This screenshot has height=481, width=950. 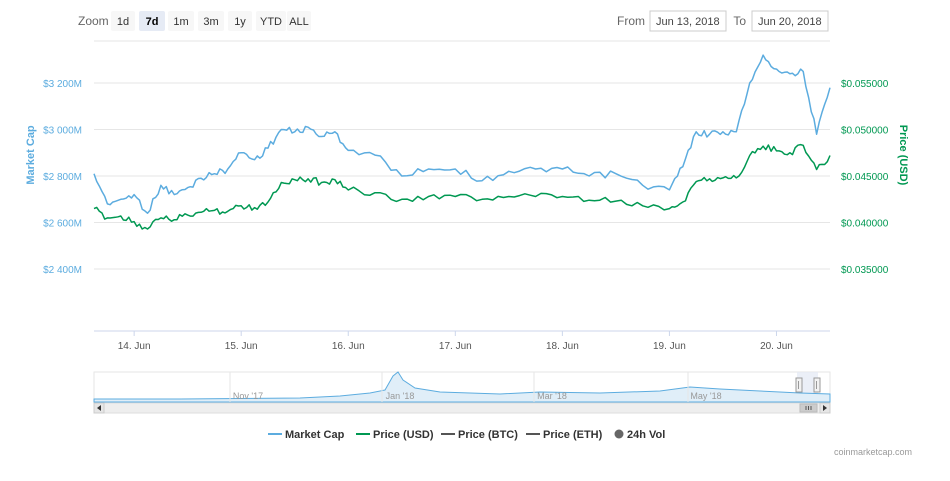 What do you see at coordinates (403, 435) in the screenshot?
I see `legend-label: Price (USD)` at bounding box center [403, 435].